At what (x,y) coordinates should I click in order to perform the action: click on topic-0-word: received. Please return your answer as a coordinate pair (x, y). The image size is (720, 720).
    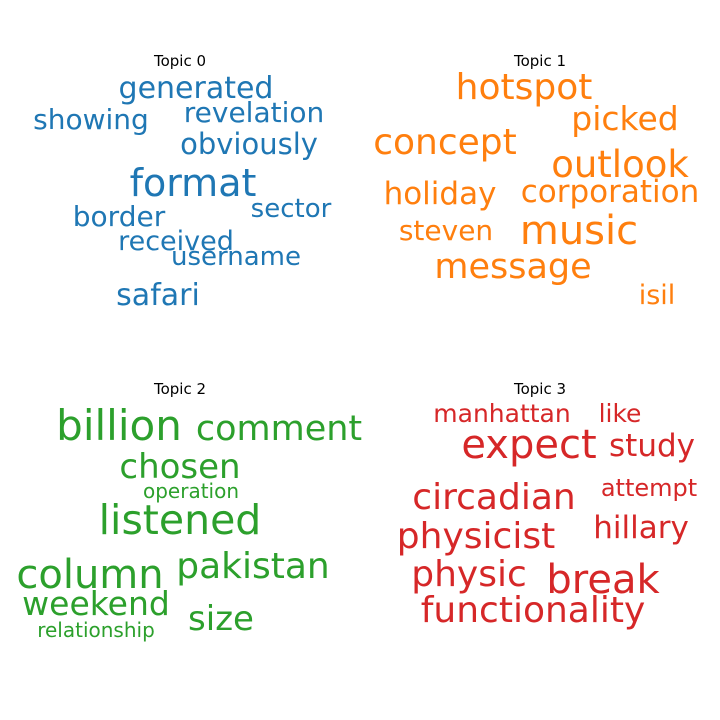
    Looking at the image, I should click on (176, 241).